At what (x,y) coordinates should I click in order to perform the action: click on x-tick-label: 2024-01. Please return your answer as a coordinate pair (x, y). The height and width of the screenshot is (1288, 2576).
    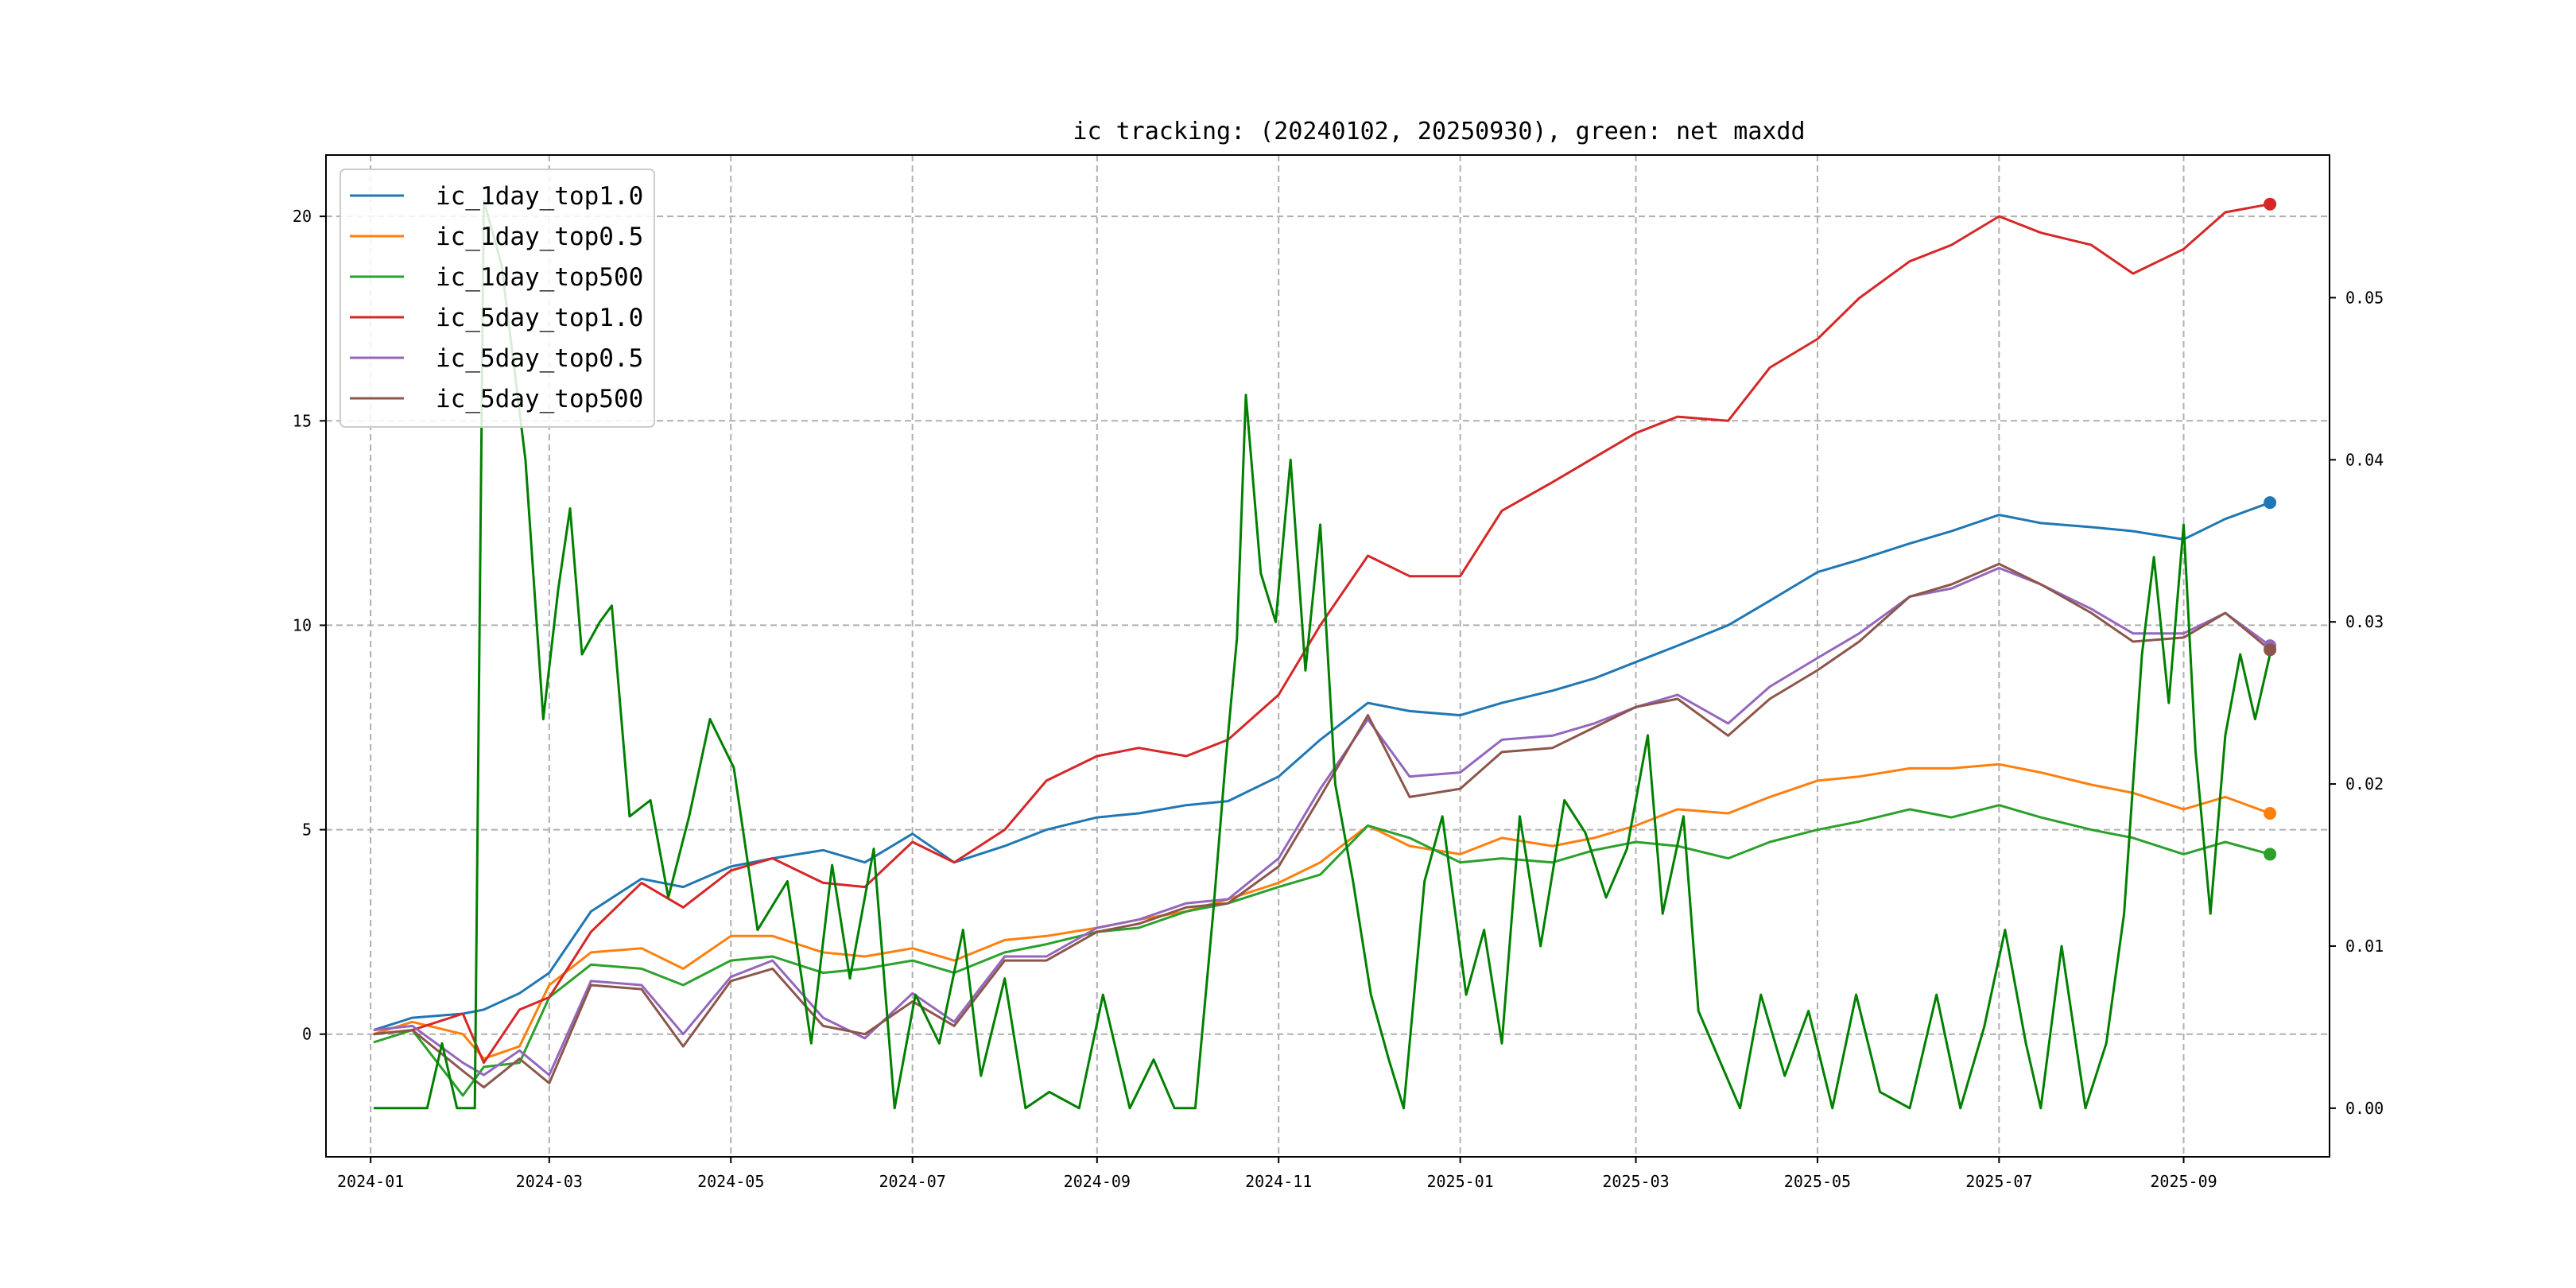
    Looking at the image, I should click on (371, 1181).